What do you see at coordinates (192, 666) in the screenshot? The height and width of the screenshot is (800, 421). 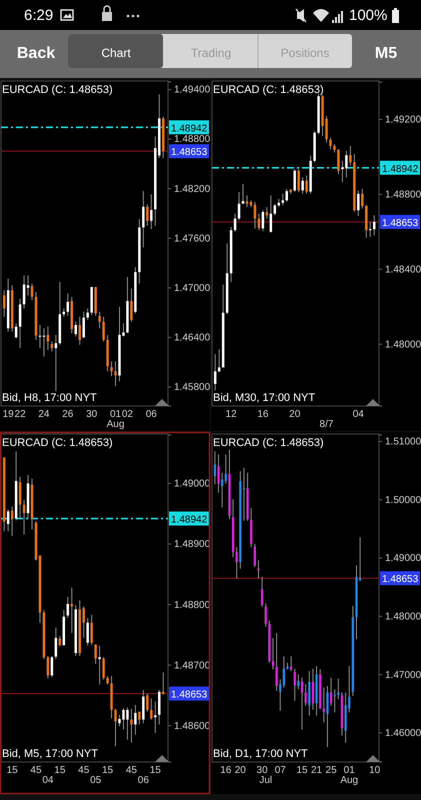 I see `y-tick-label: 1.48700` at bounding box center [192, 666].